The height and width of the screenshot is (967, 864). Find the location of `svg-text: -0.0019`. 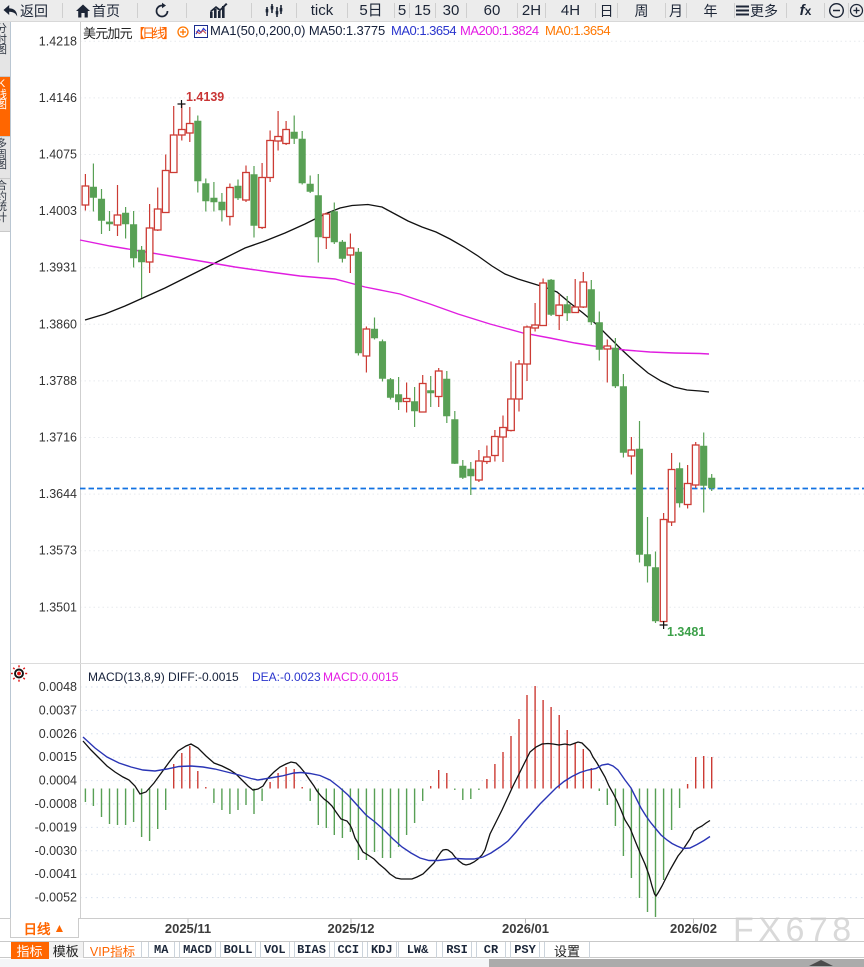

svg-text: -0.0019 is located at coordinates (56, 827).